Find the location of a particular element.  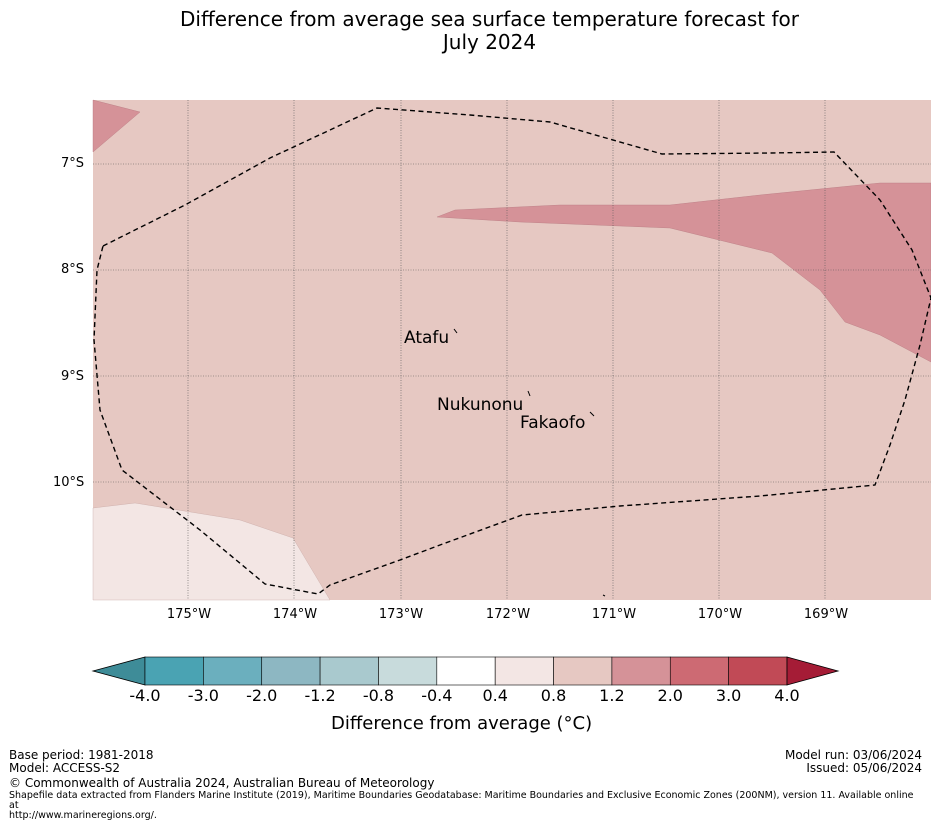

colorbar-extend-high is located at coordinates (813, 671).